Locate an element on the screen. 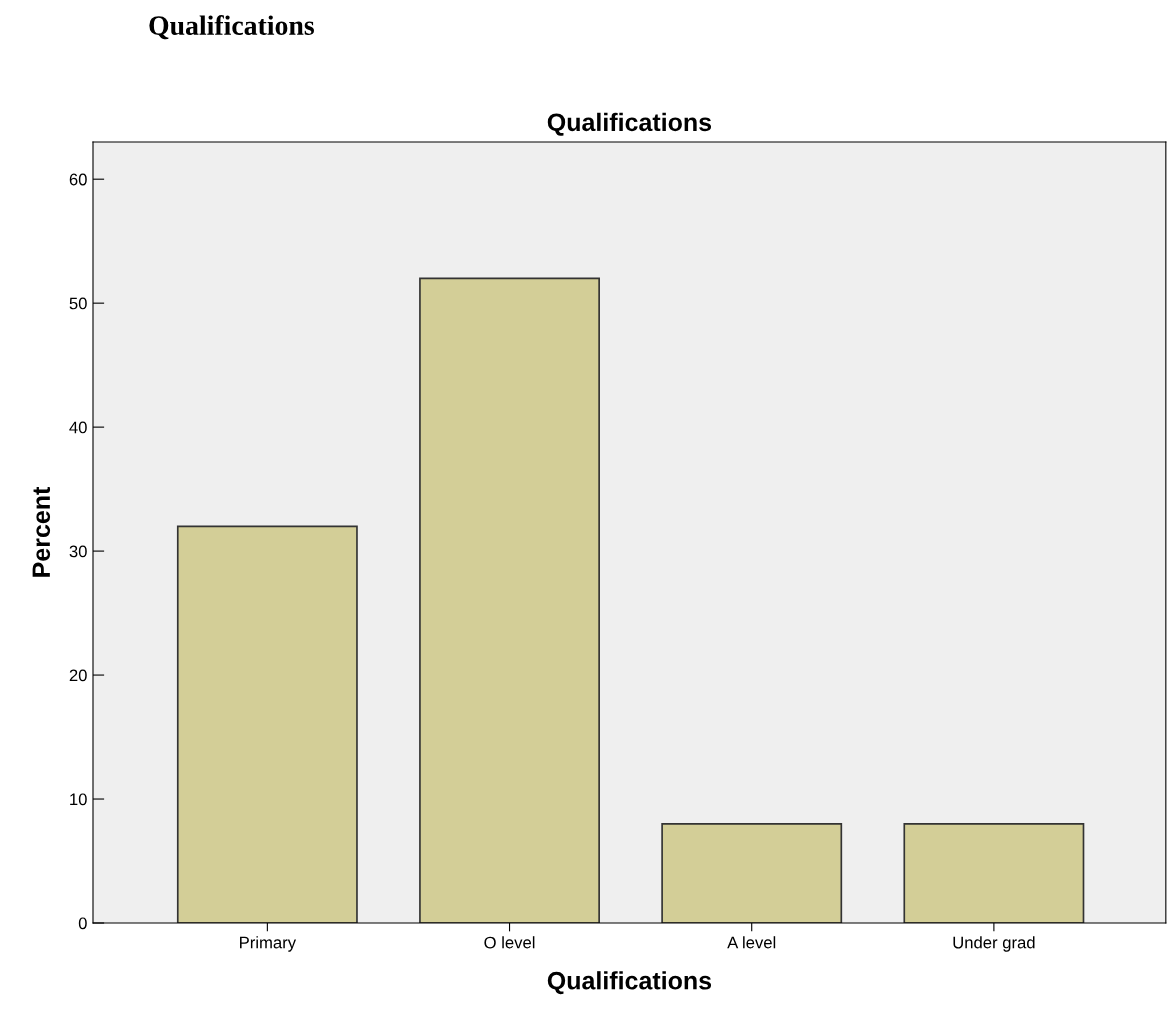  y-tick-label: 0 is located at coordinates (82, 923).